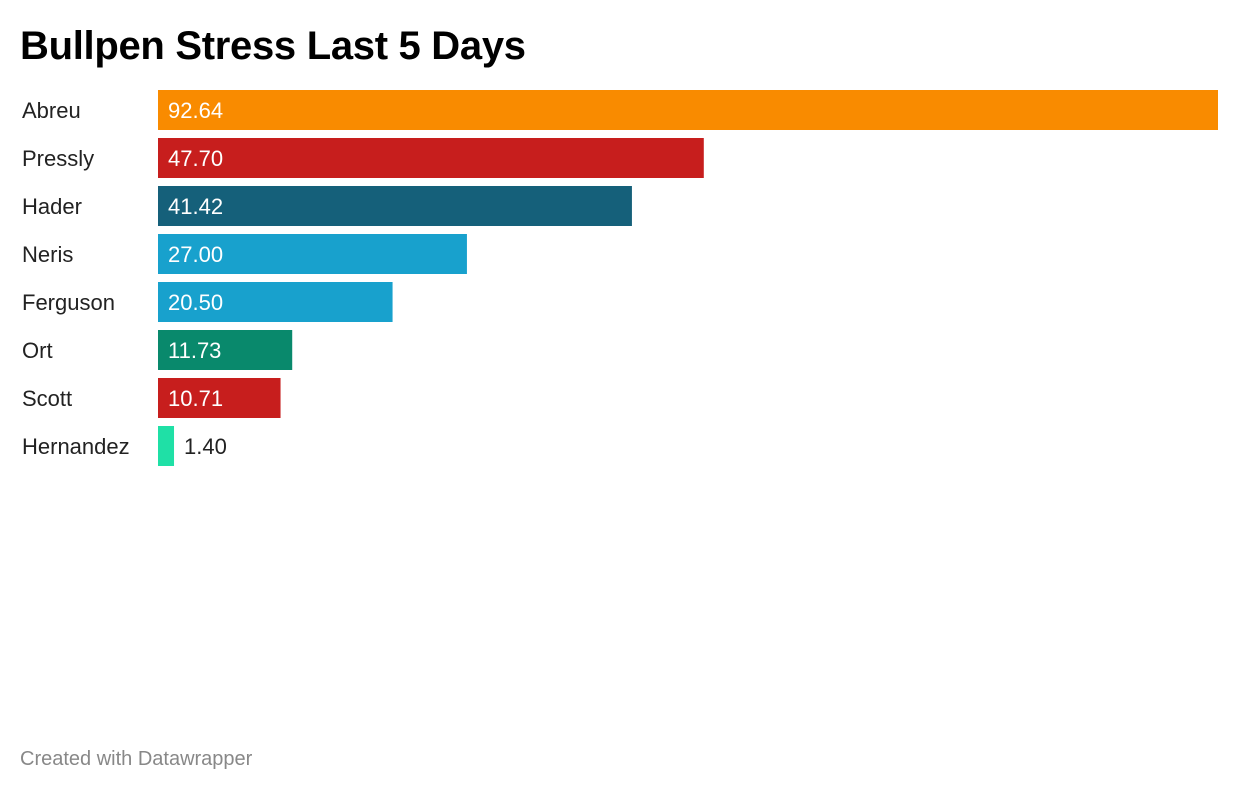 The image size is (1240, 792). I want to click on value-label: 1.40, so click(205, 446).